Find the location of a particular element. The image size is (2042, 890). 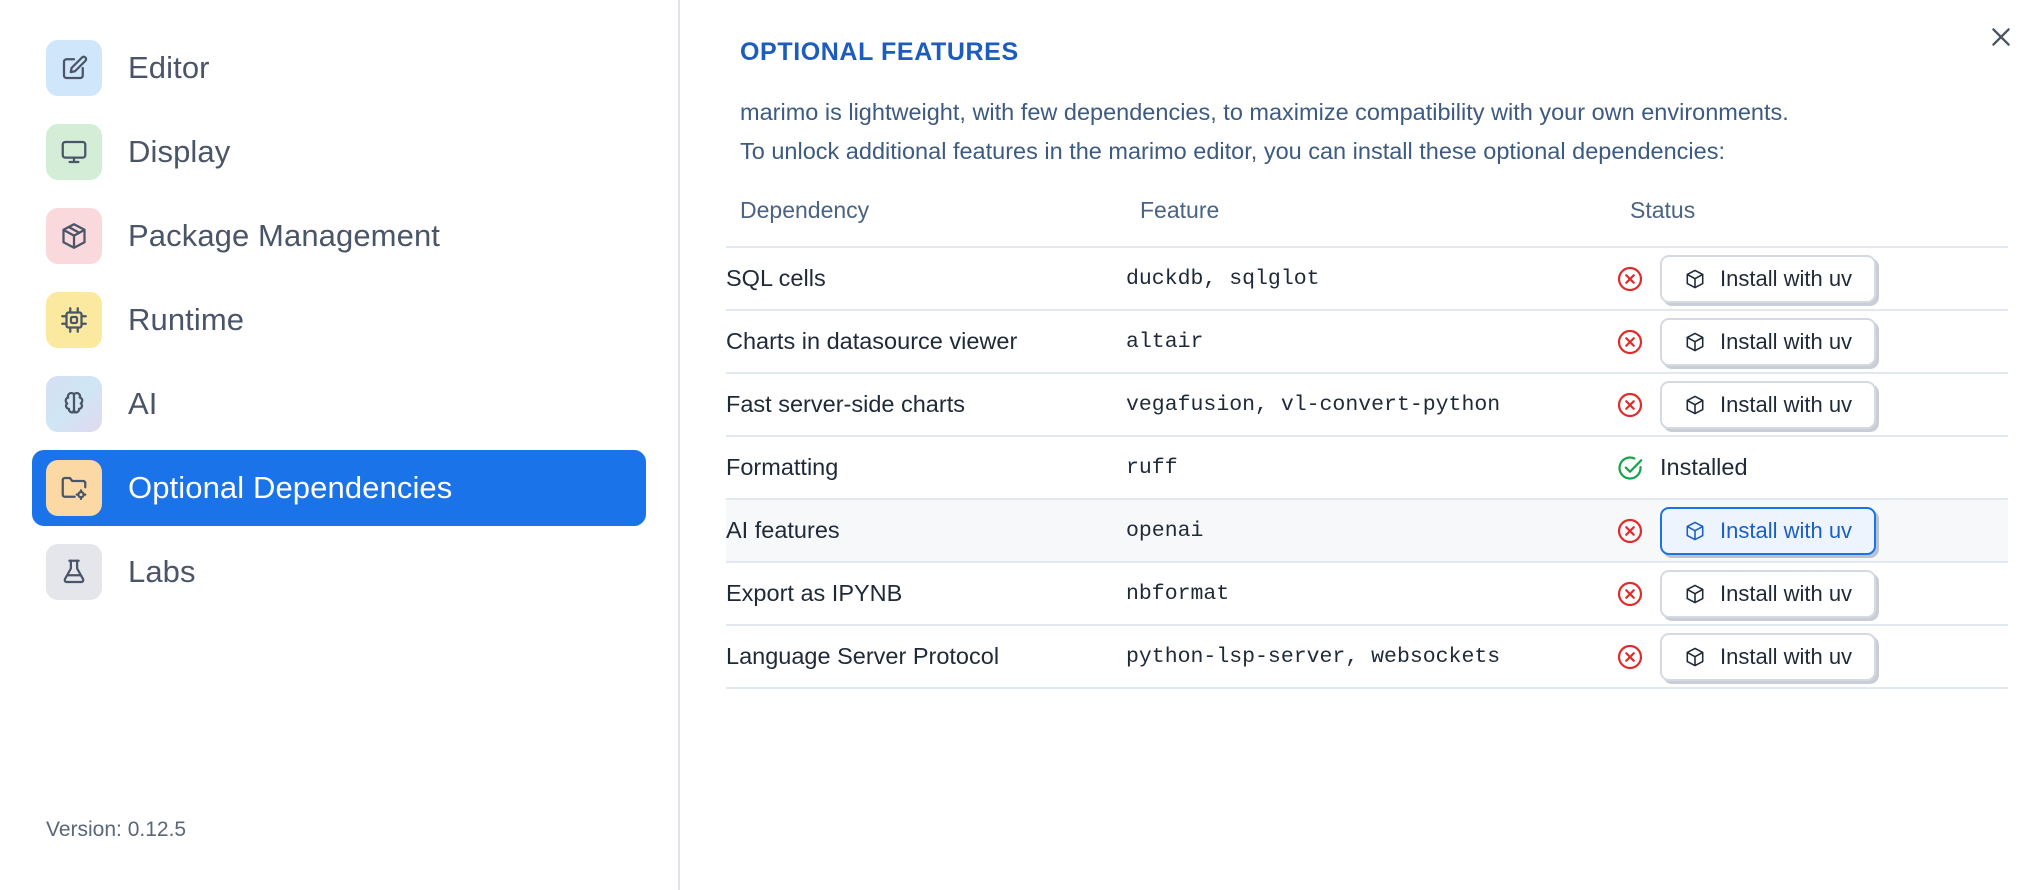

cell-feature: vegafusion, vl-convert-python is located at coordinates (1371, 405).